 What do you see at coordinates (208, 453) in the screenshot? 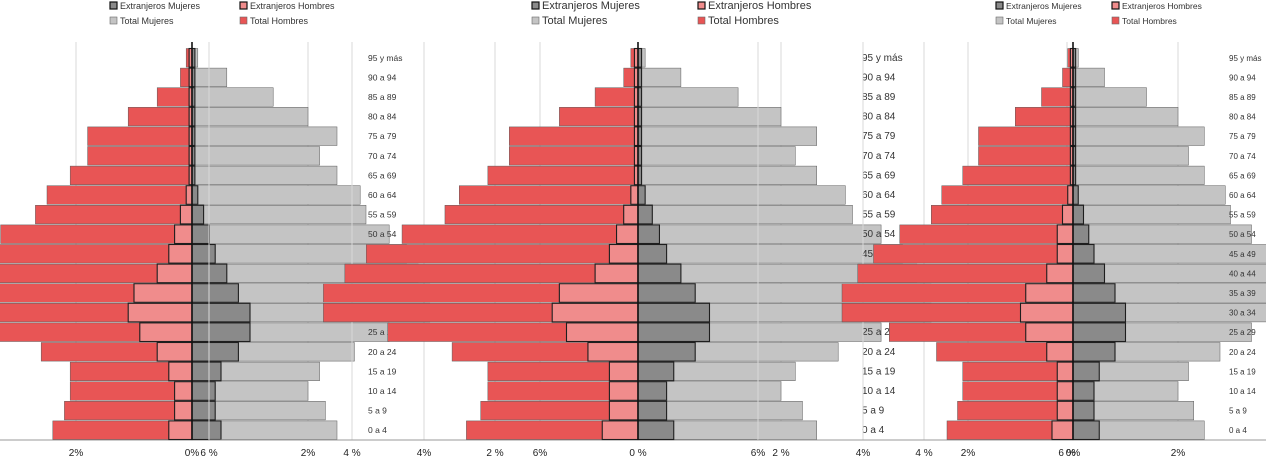
I see `x-tick-label: 6 %` at bounding box center [208, 453].